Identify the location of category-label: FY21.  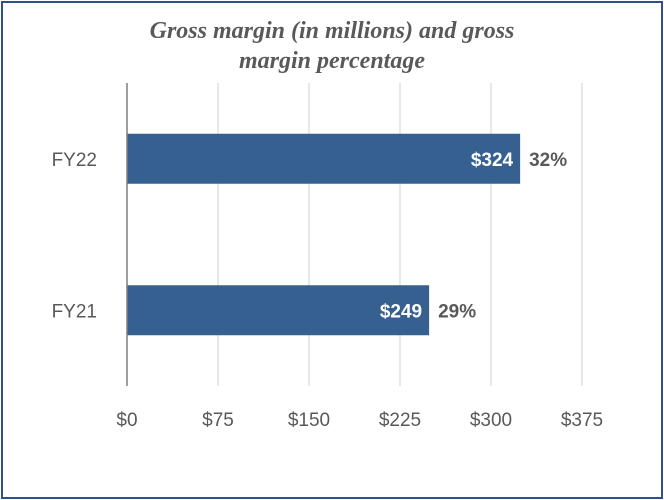
(74, 311).